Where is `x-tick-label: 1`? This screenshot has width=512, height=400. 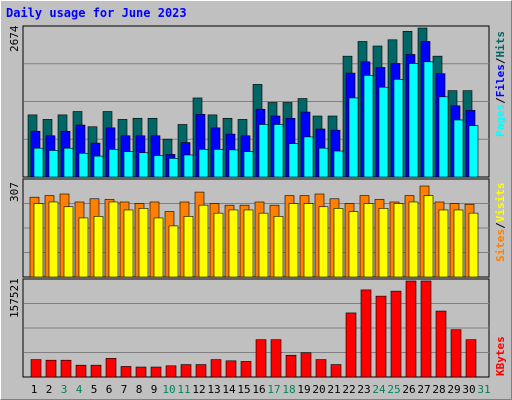
x-tick-label: 1 is located at coordinates (34, 389).